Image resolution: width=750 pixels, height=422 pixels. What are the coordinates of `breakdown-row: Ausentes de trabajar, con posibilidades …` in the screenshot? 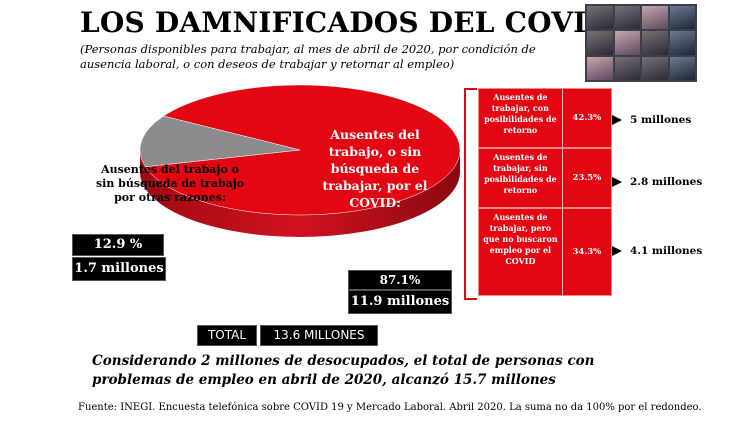 It's located at (545, 118).